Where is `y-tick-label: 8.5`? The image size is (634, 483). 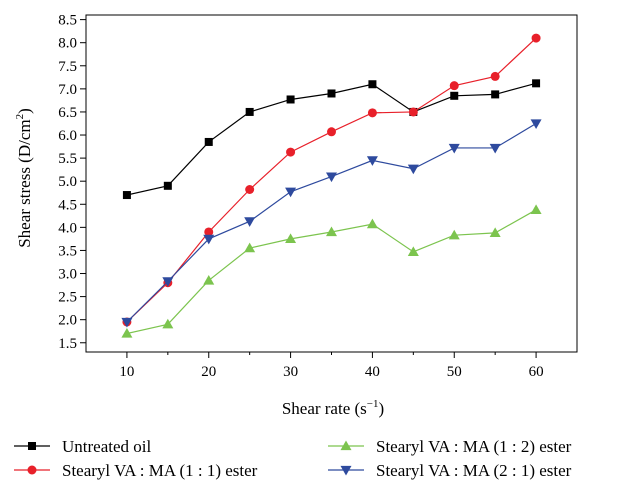
y-tick-label: 8.5 is located at coordinates (67, 21).